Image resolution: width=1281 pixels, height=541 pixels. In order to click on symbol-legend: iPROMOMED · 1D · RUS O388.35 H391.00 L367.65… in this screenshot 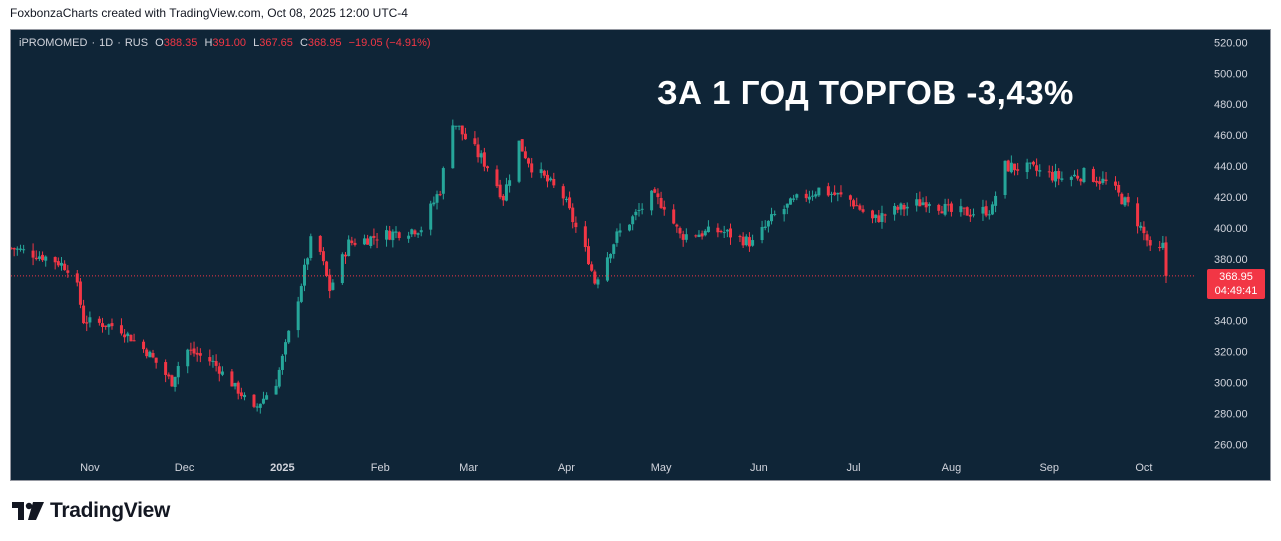, I will do `click(225, 43)`.